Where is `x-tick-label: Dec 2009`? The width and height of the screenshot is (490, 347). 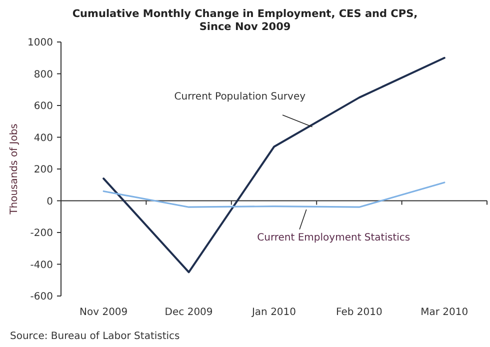 x-tick-label: Dec 2009 is located at coordinates (188, 312).